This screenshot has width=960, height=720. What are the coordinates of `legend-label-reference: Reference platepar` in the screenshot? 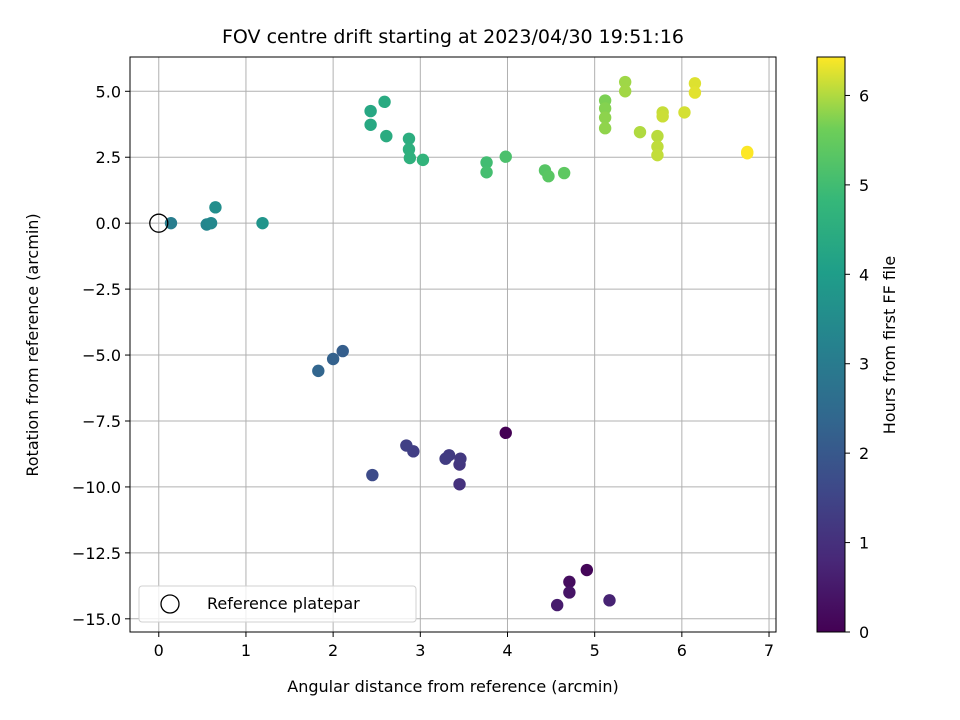 It's located at (283, 603).